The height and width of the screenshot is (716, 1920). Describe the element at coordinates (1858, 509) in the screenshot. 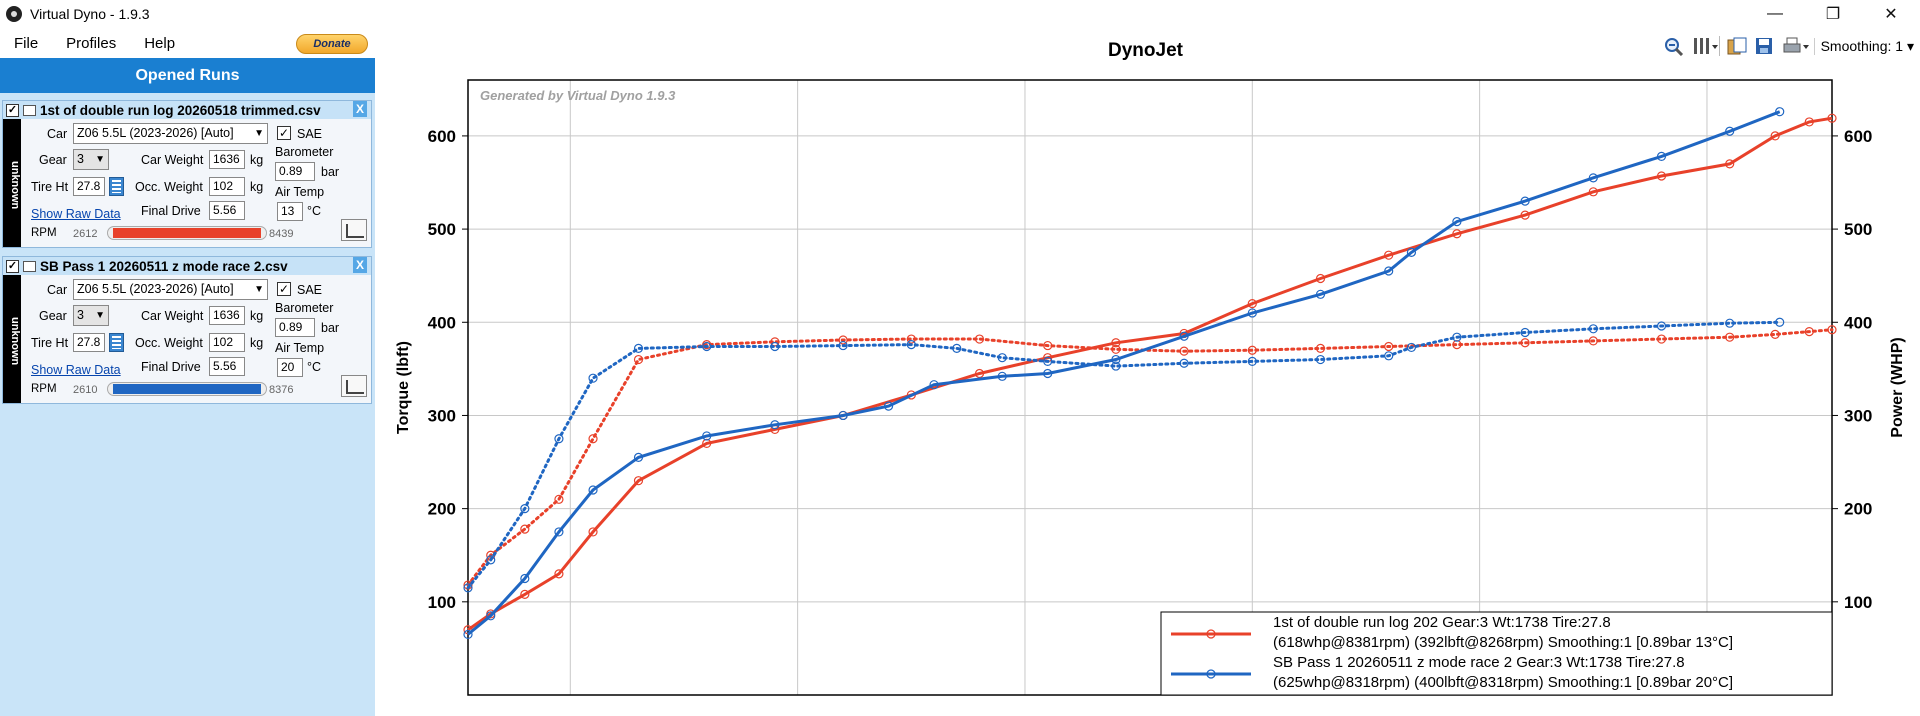

I see `y-tick-label-right: 200` at that location.